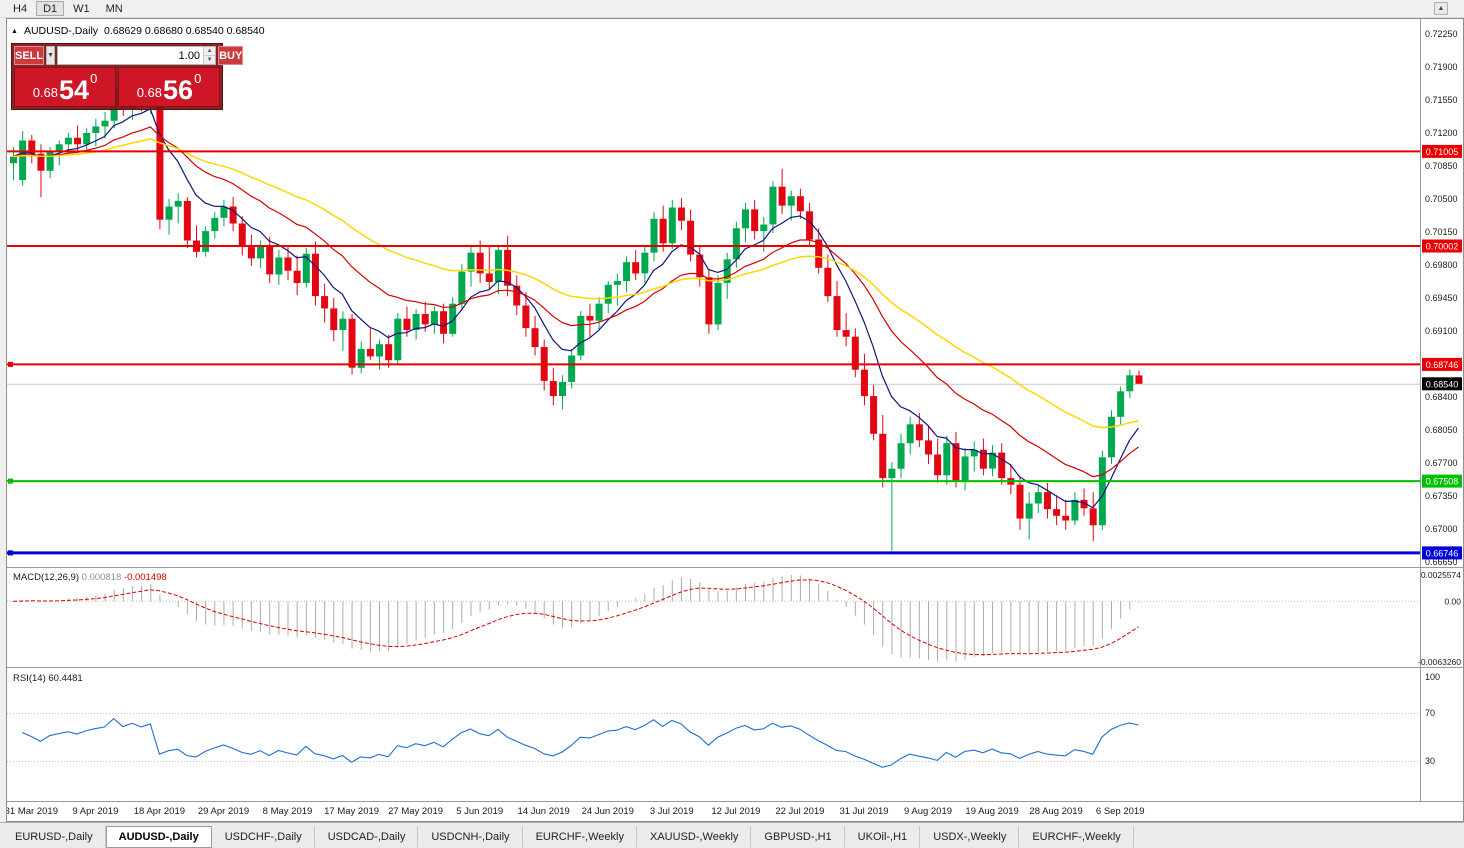 The image size is (1464, 848). I want to click on volume-spinner: ▲ ▼, so click(209, 55).